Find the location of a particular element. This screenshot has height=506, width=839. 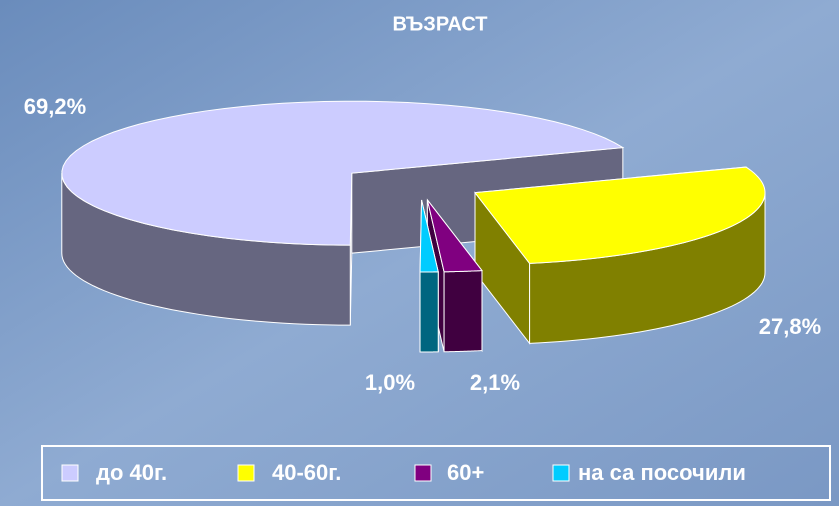

chart-title: ВЪЗРАСТ is located at coordinates (439, 24).